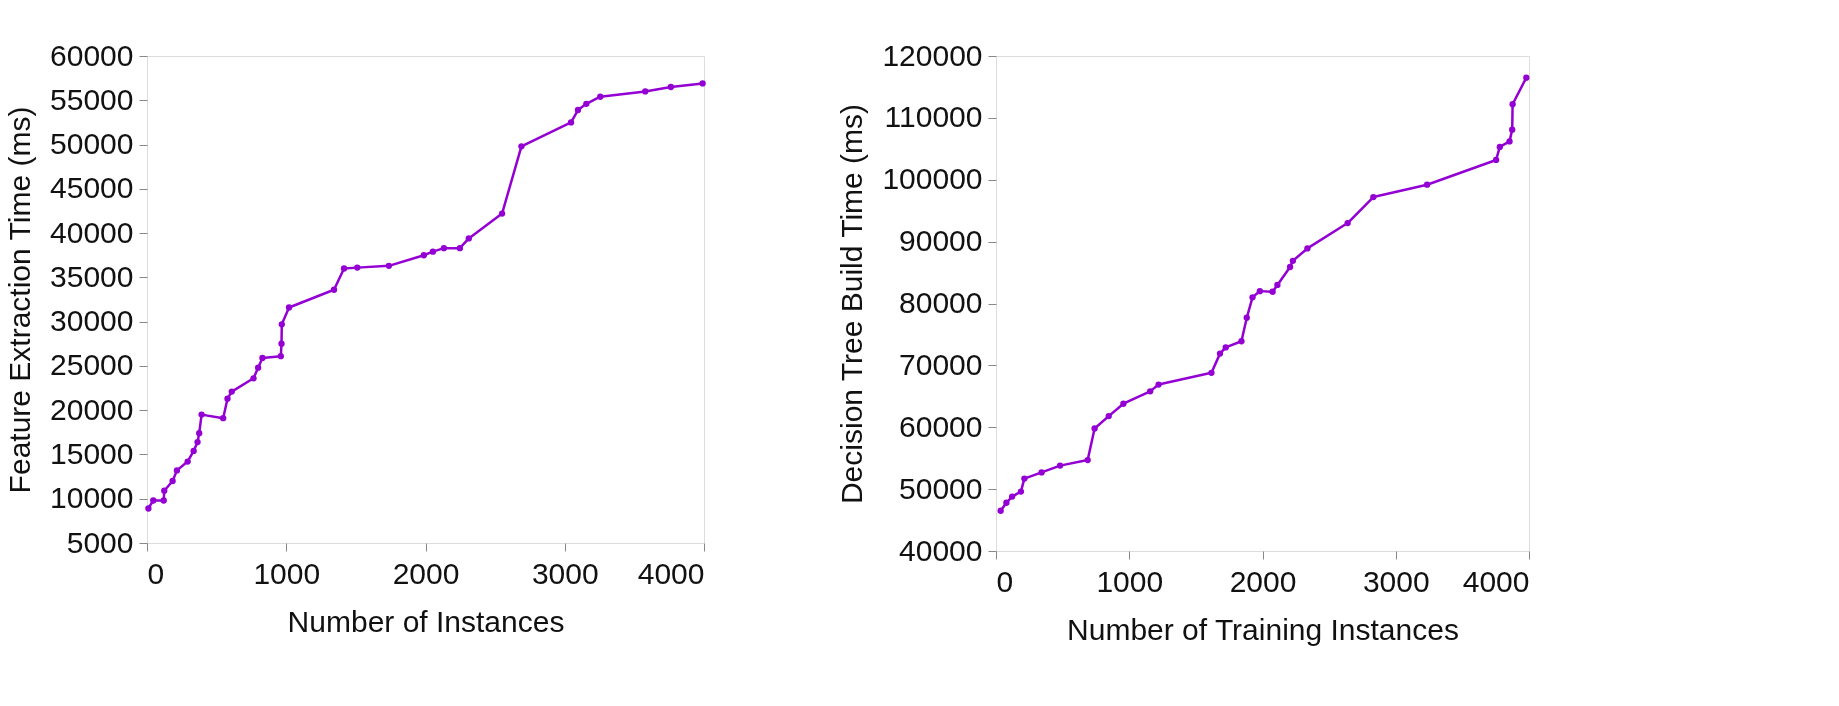 This screenshot has height=706, width=1839. Describe the element at coordinates (92, 99) in the screenshot. I see `y-tick-label: 55000` at that location.